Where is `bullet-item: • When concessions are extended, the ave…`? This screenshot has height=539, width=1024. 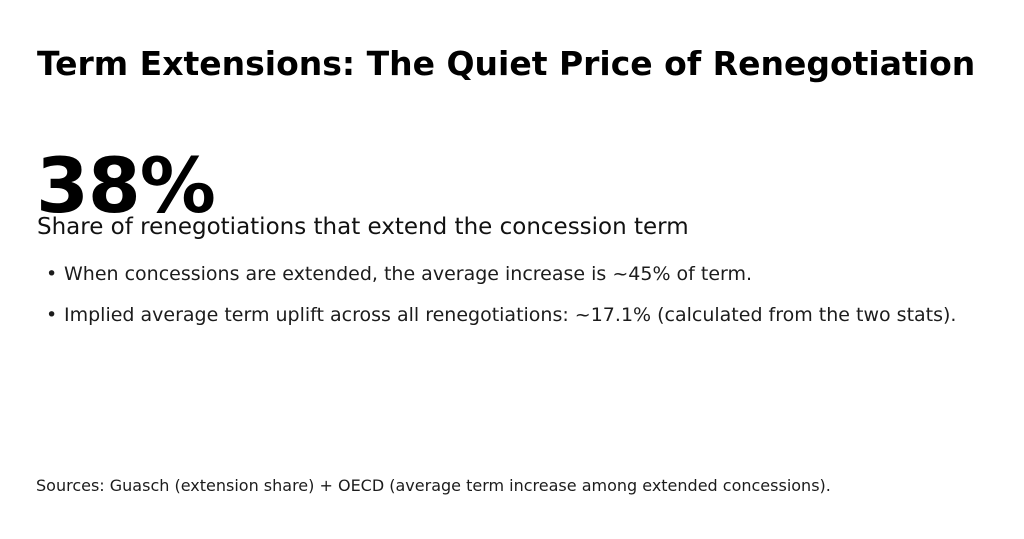
bullet-item: • When concessions are extended, the ave… is located at coordinates (399, 274).